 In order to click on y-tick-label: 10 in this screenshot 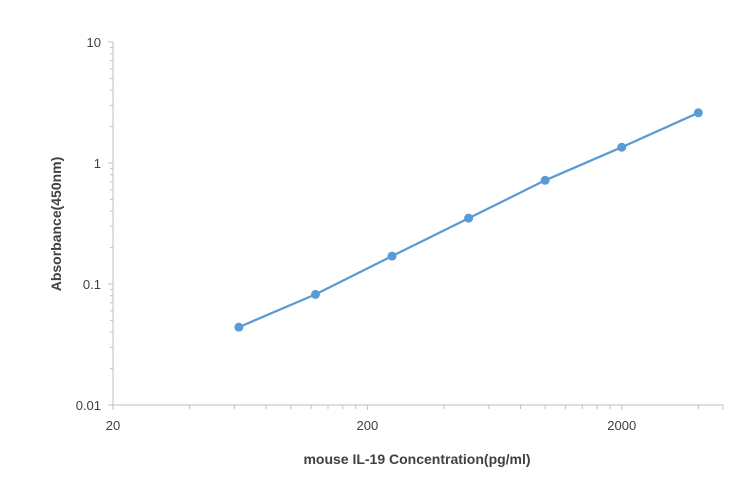, I will do `click(94, 42)`.